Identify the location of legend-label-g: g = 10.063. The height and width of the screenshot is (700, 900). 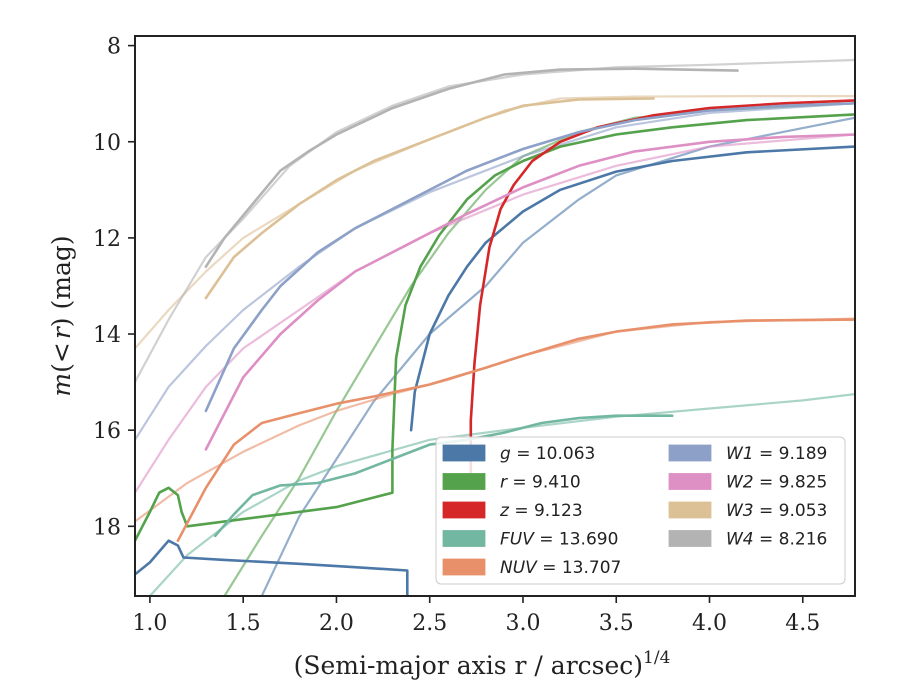
(547, 454).